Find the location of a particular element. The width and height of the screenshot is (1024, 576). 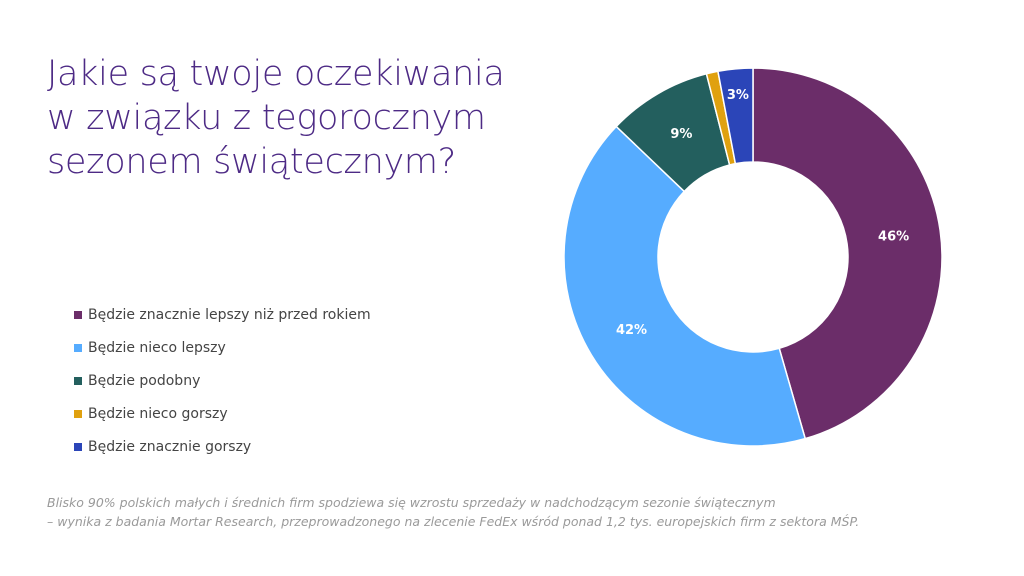

legend-item: Będzie znacznie gorszy is located at coordinates (222, 446).